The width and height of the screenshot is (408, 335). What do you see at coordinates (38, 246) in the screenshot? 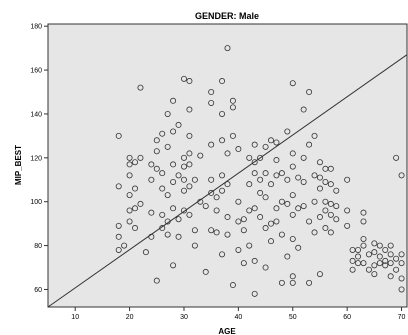
I see `y-tick-label-80: 80` at bounding box center [38, 246].